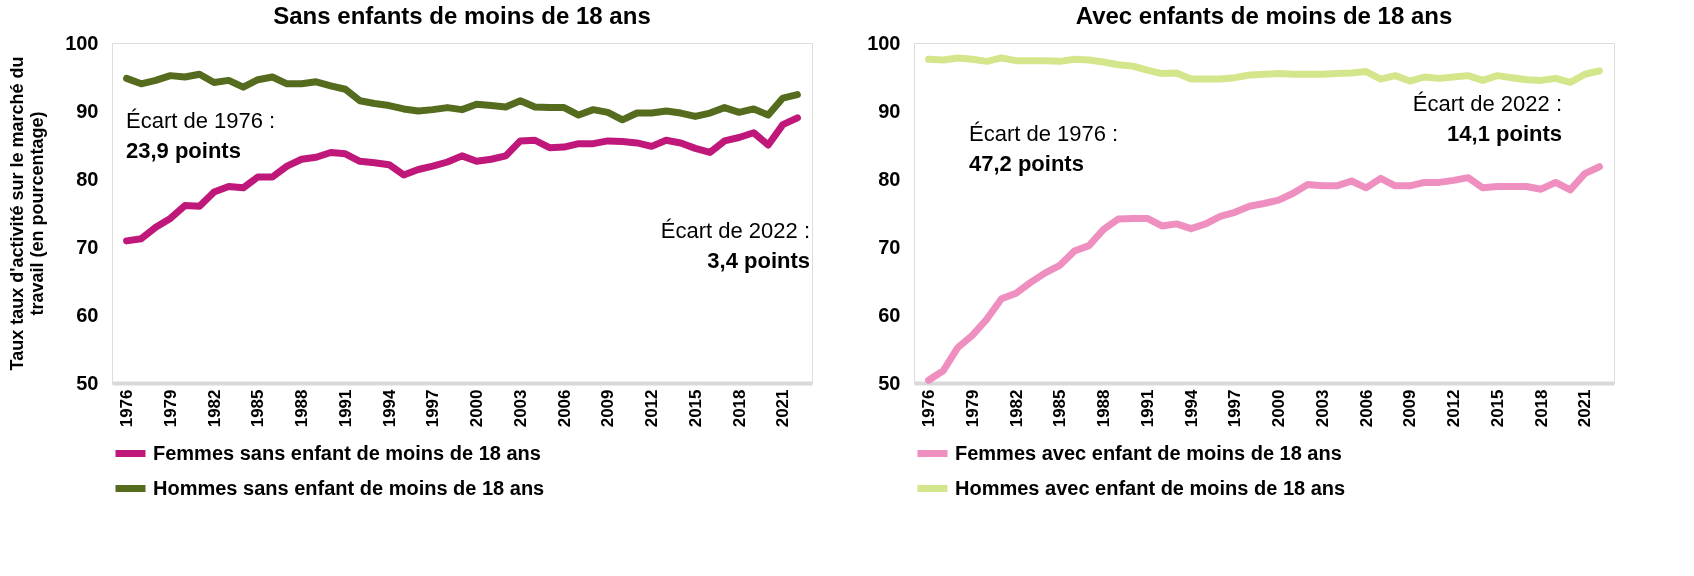  Describe the element at coordinates (1148, 452) in the screenshot. I see `legend-label: Femmes avec enfant de moins de 18 ans` at that location.